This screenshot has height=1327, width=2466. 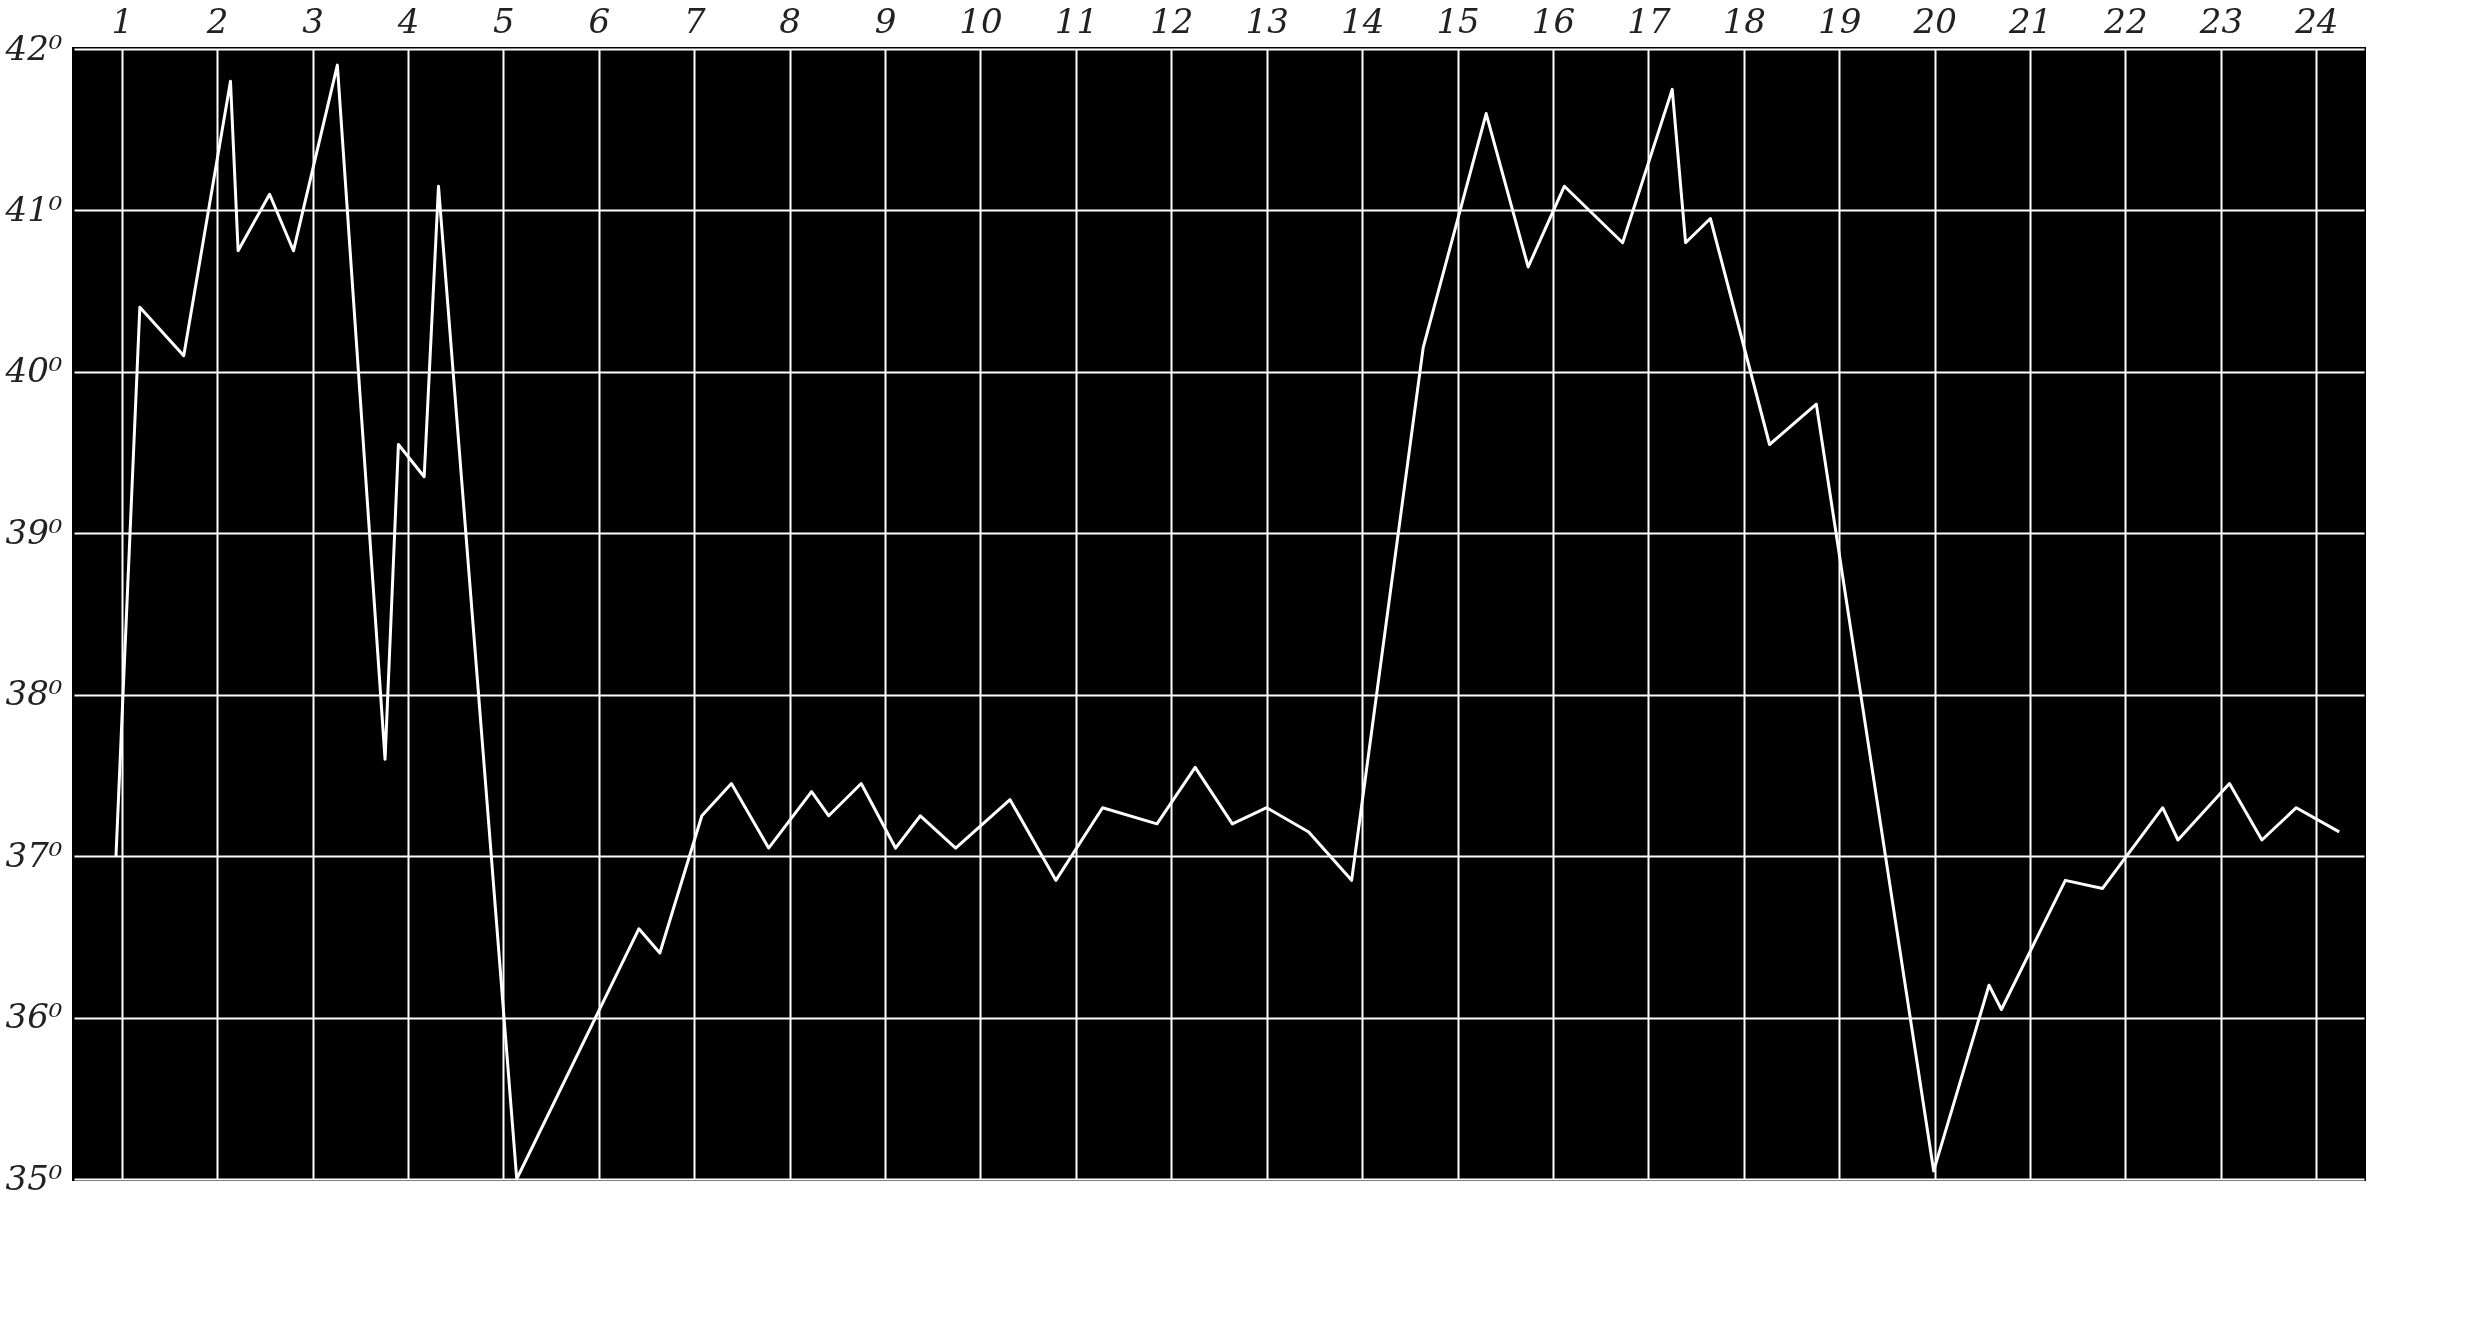 What do you see at coordinates (790, 20) in the screenshot?
I see `x-tick-label: 8` at bounding box center [790, 20].